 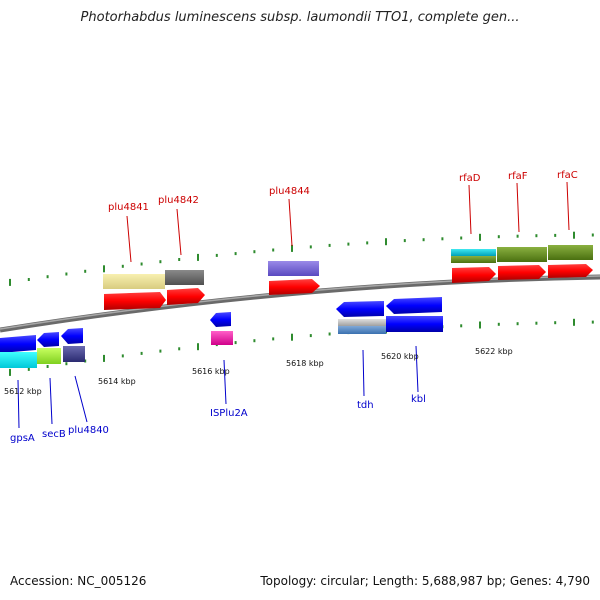 What do you see at coordinates (88, 430) in the screenshot?
I see `gene-label-plu4840: plu4840` at bounding box center [88, 430].